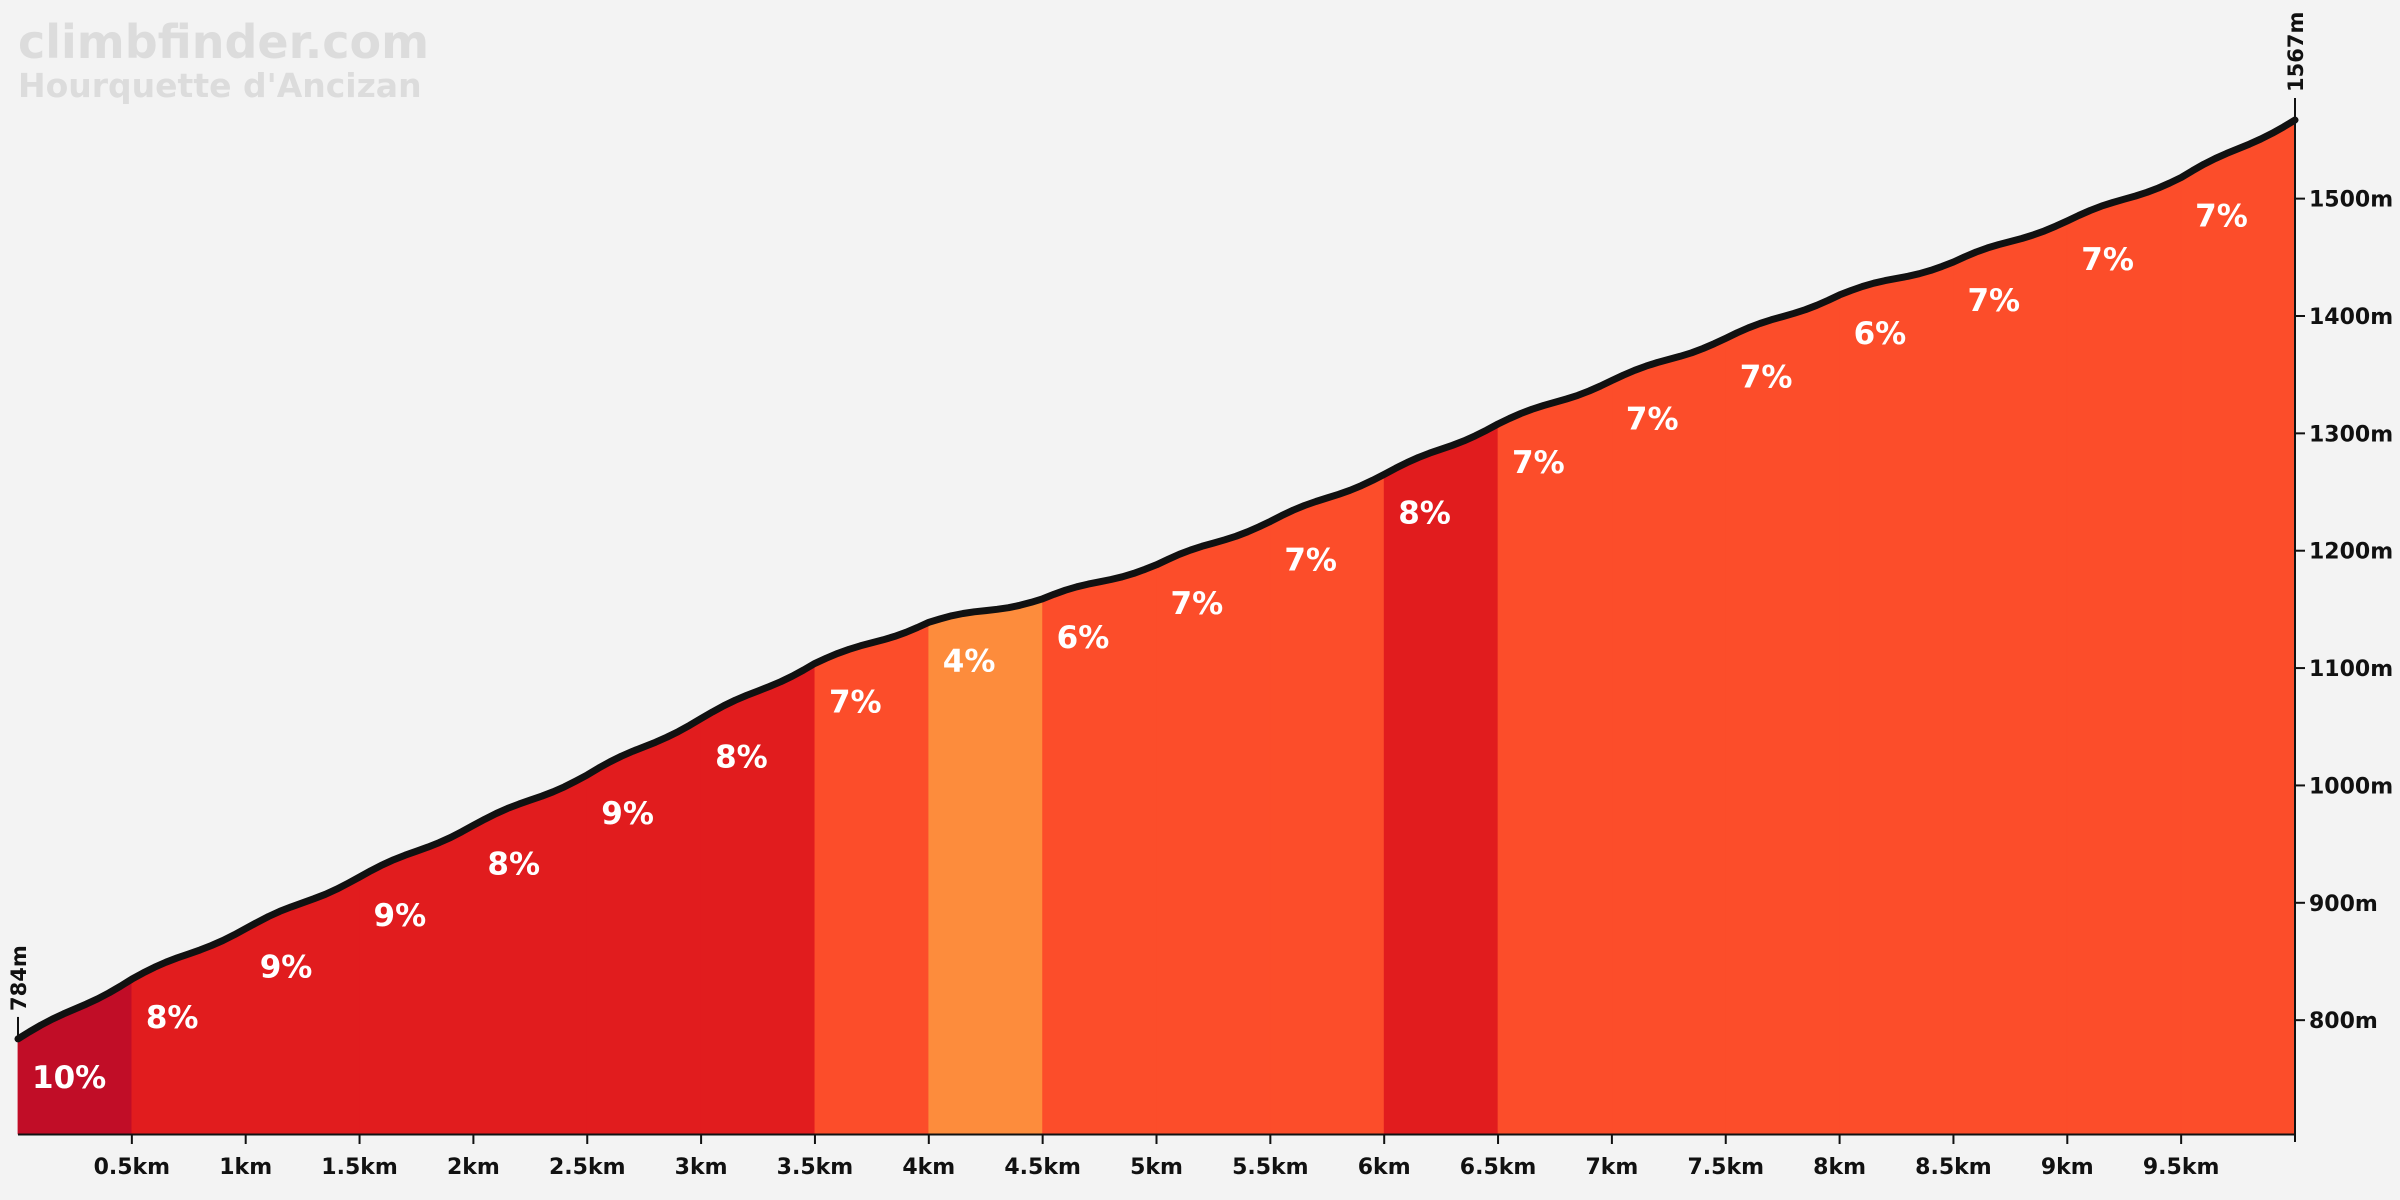  Describe the element at coordinates (1498, 1167) in the screenshot. I see `x-tick-label-13: 6.5km` at that location.